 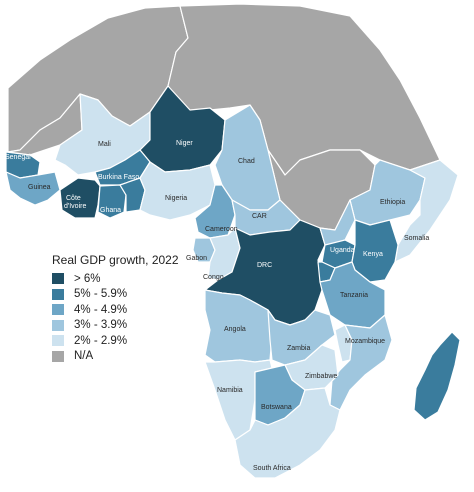 I want to click on country-label: Congo, so click(x=213, y=277).